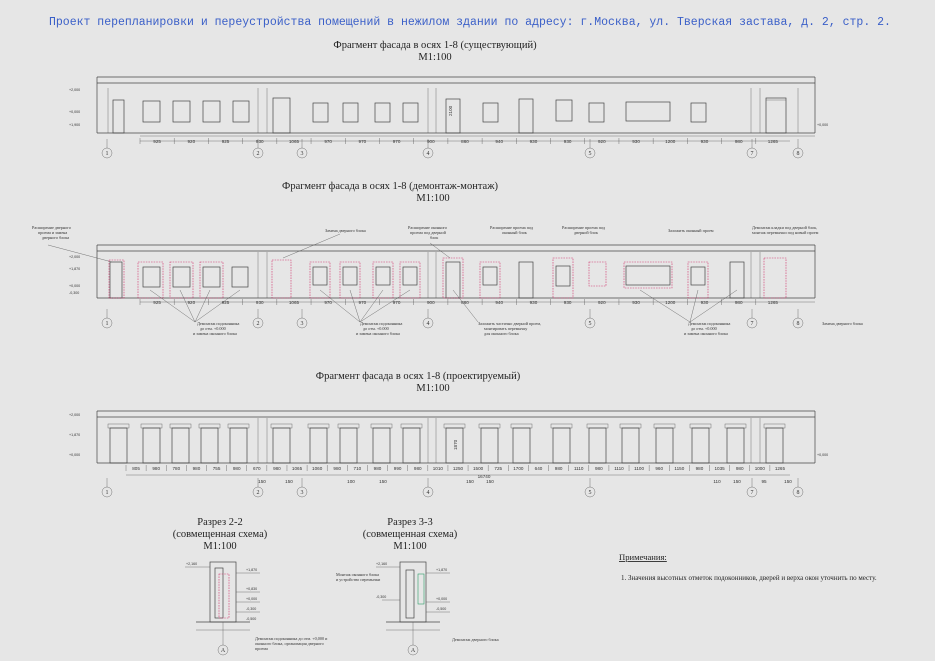 This screenshot has height=661, width=935. Describe the element at coordinates (639, 468) in the screenshot. I see `facade3-dim-label: 1100` at that location.